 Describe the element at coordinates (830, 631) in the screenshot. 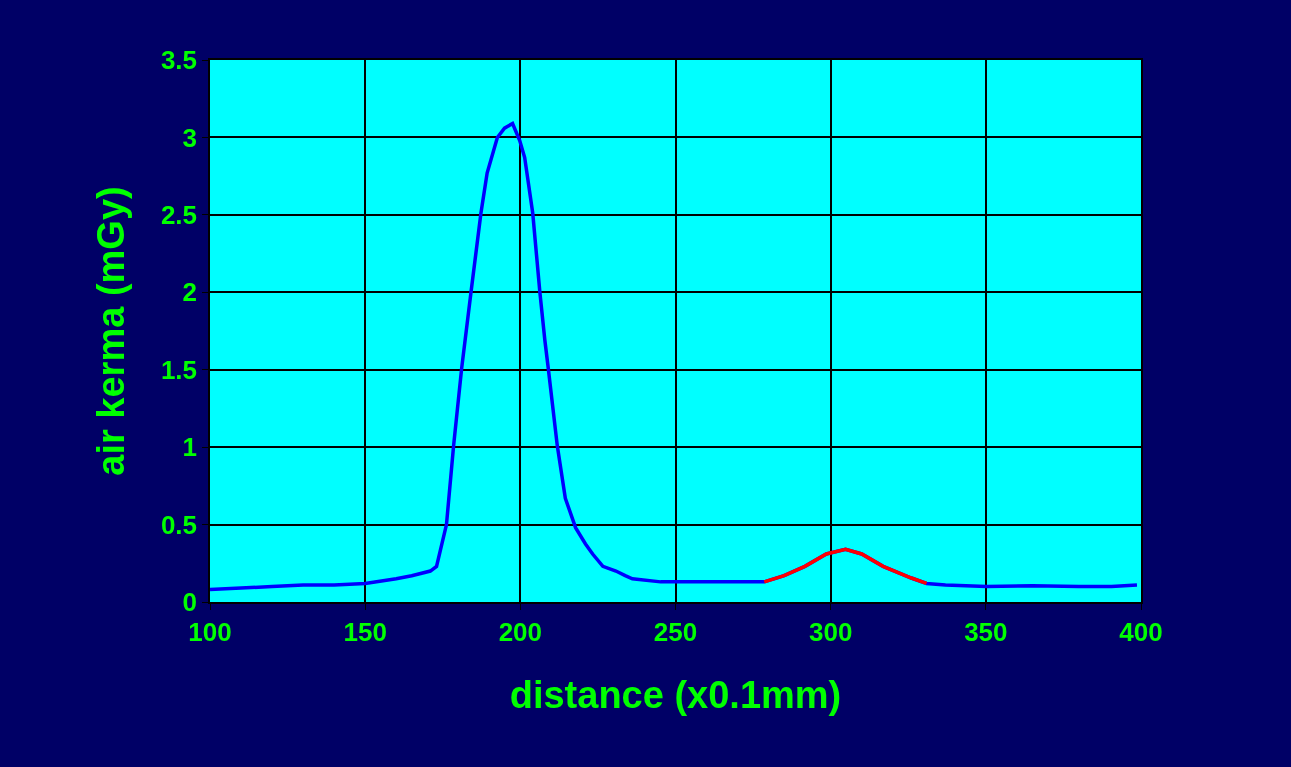

I see `x-tick-label: 300` at that location.